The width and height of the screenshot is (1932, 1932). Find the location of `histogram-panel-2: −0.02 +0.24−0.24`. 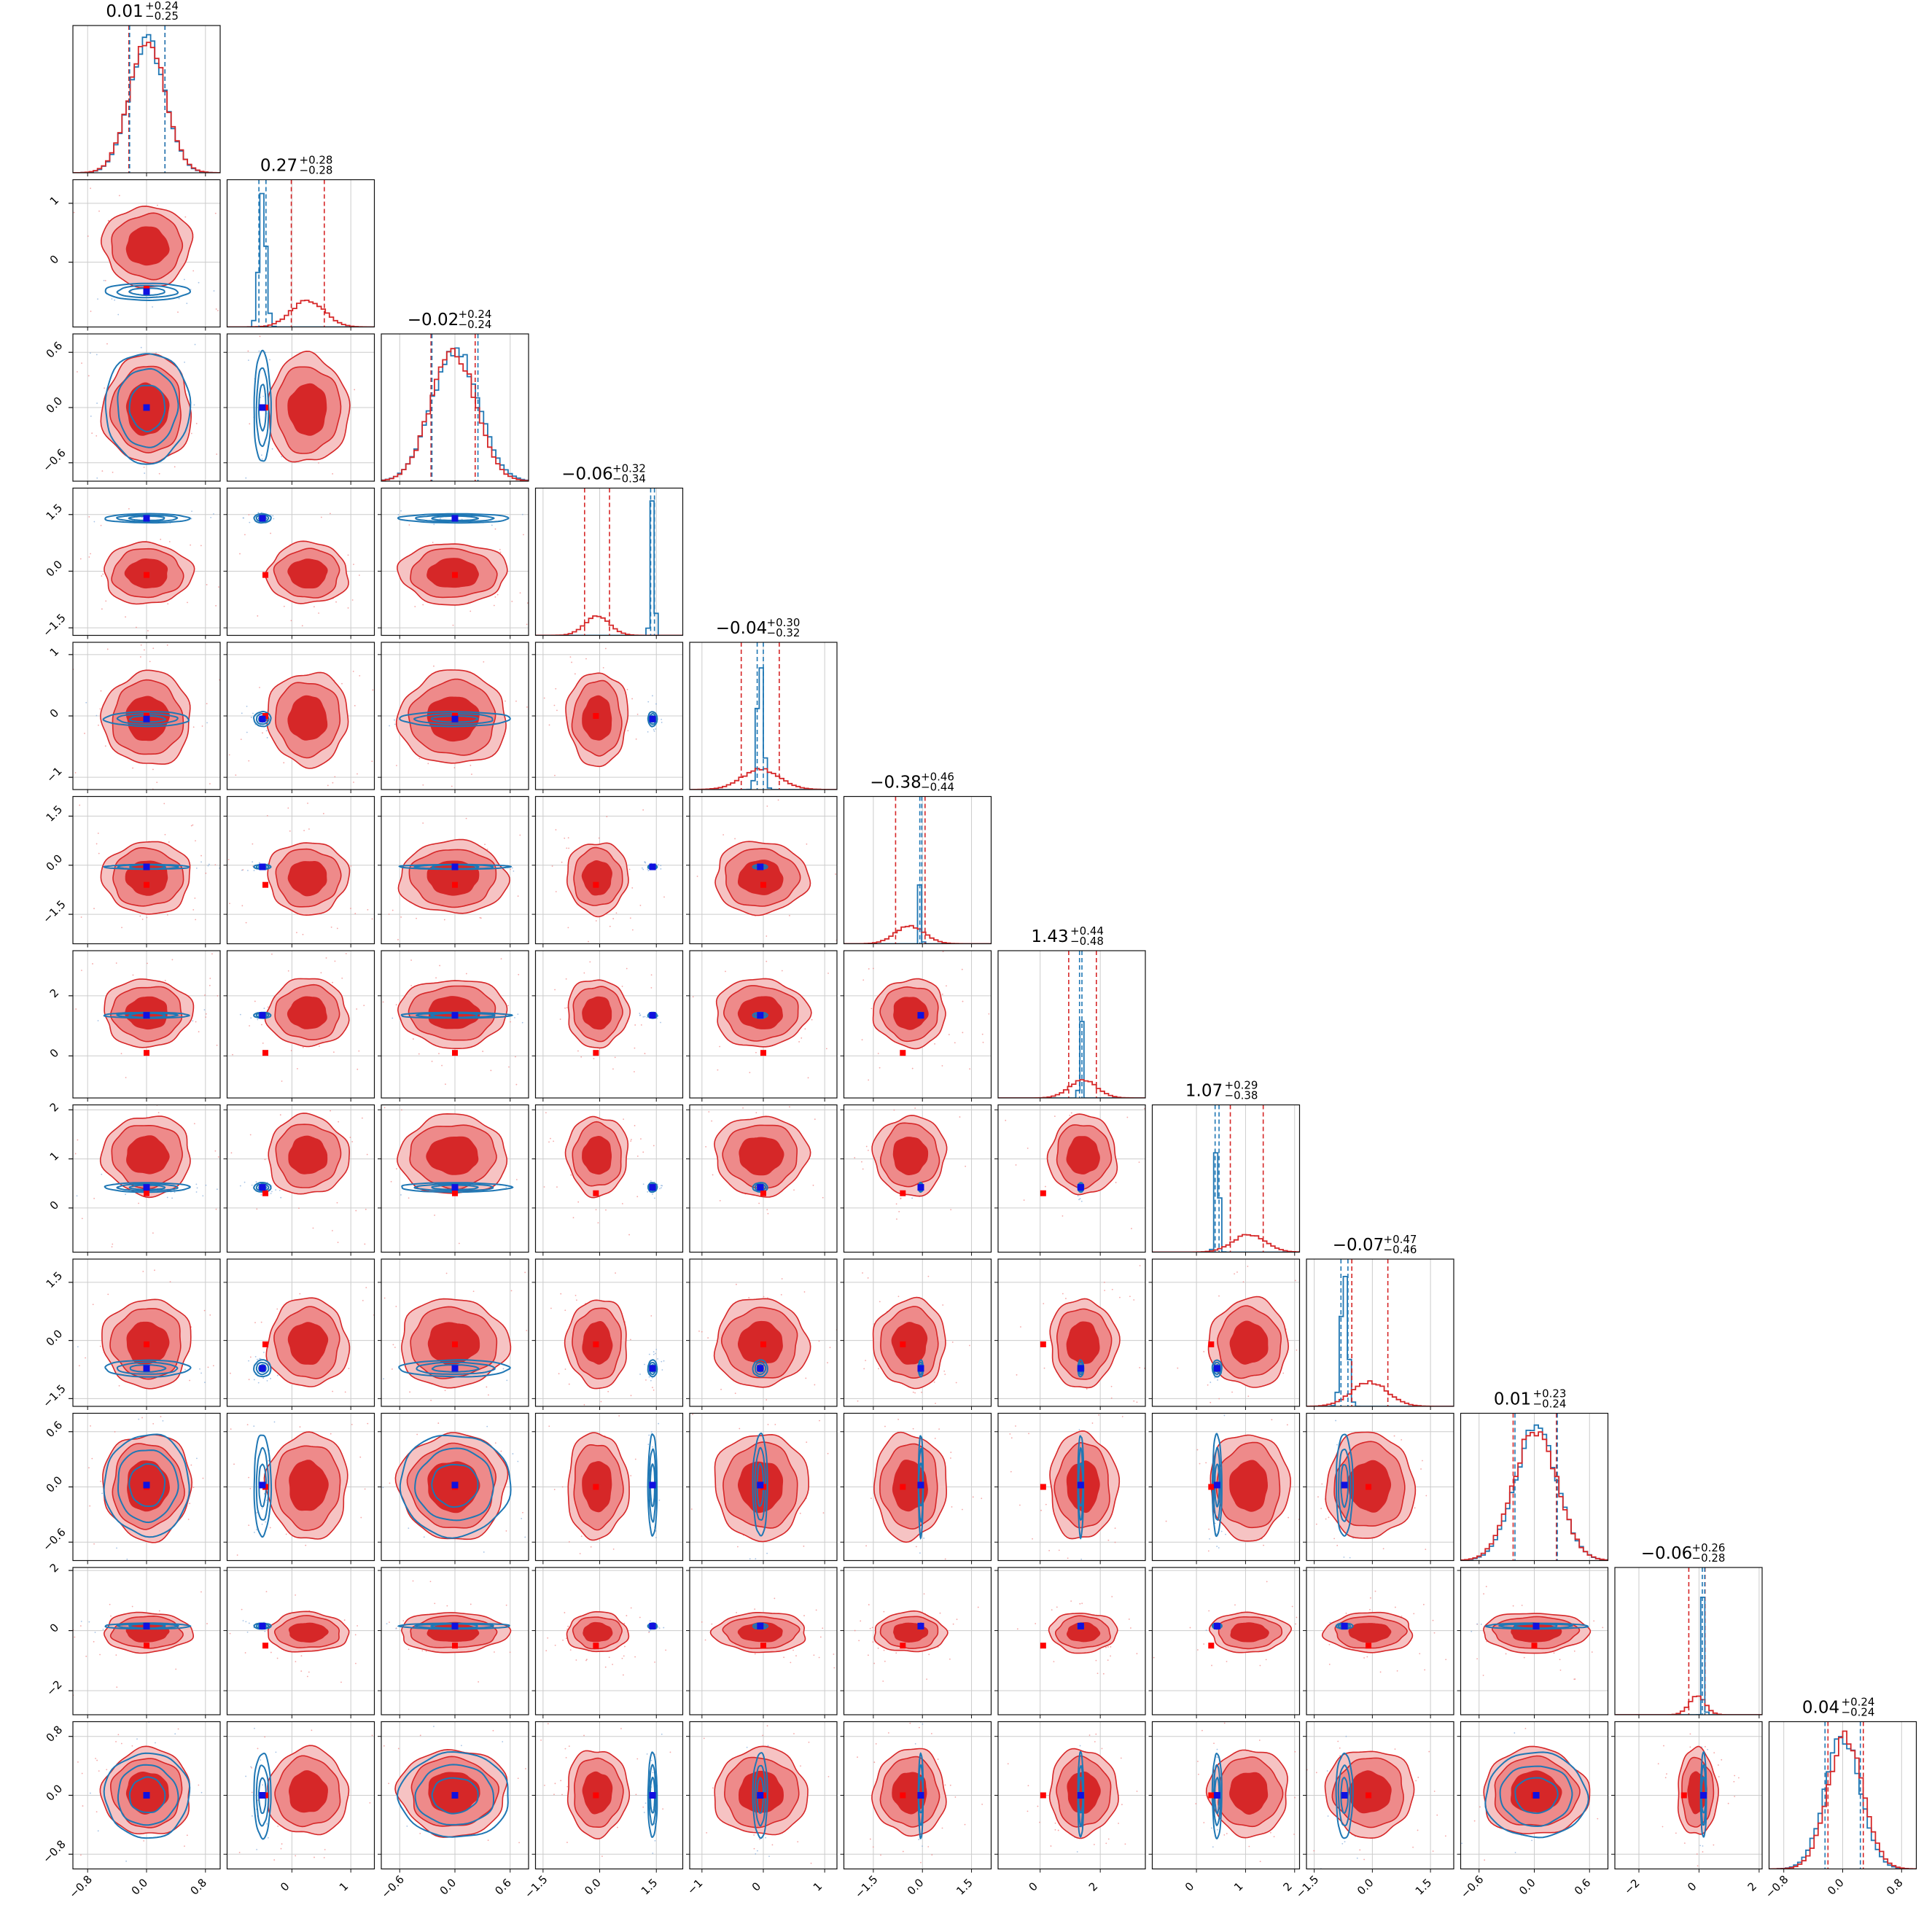

histogram-panel-2: −0.02 +0.24−0.24 is located at coordinates (455, 396).